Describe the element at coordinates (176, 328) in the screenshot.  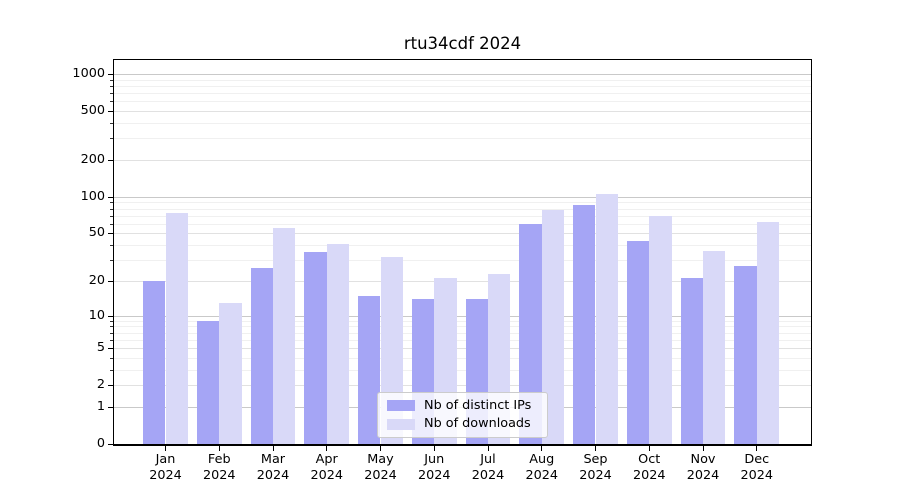
I see `bar-downloads-jan` at that location.